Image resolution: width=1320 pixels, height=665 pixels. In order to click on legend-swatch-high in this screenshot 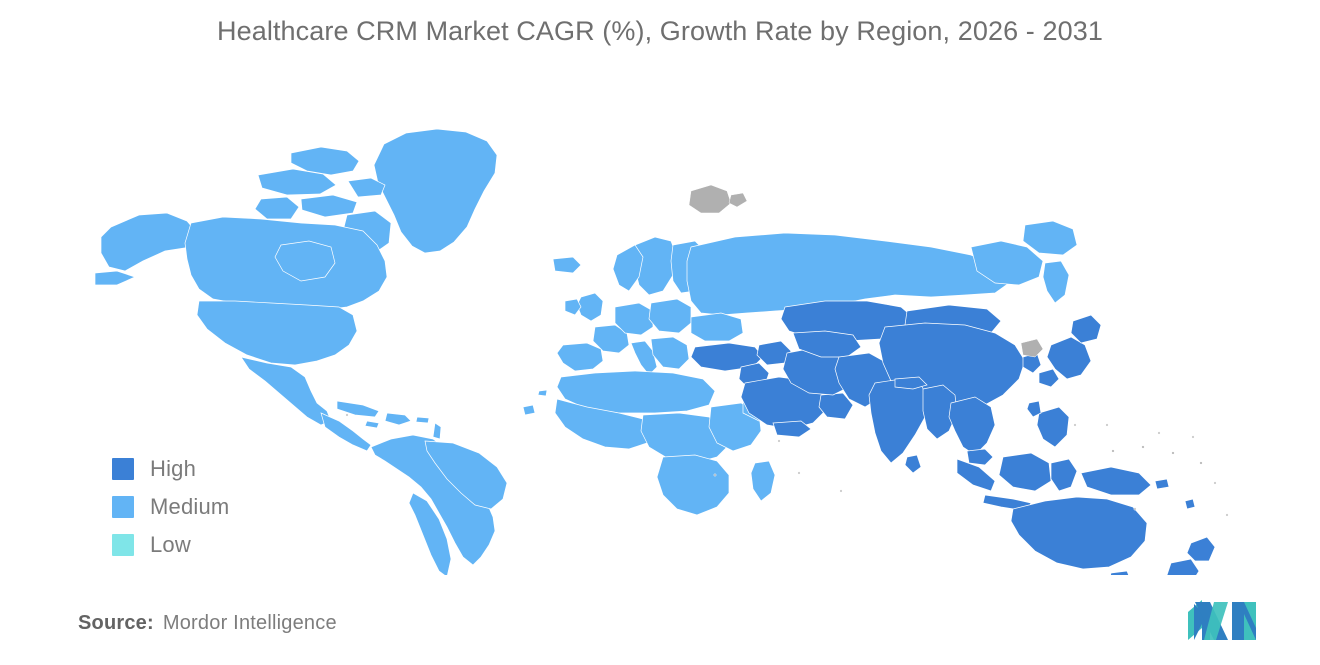, I will do `click(123, 469)`.